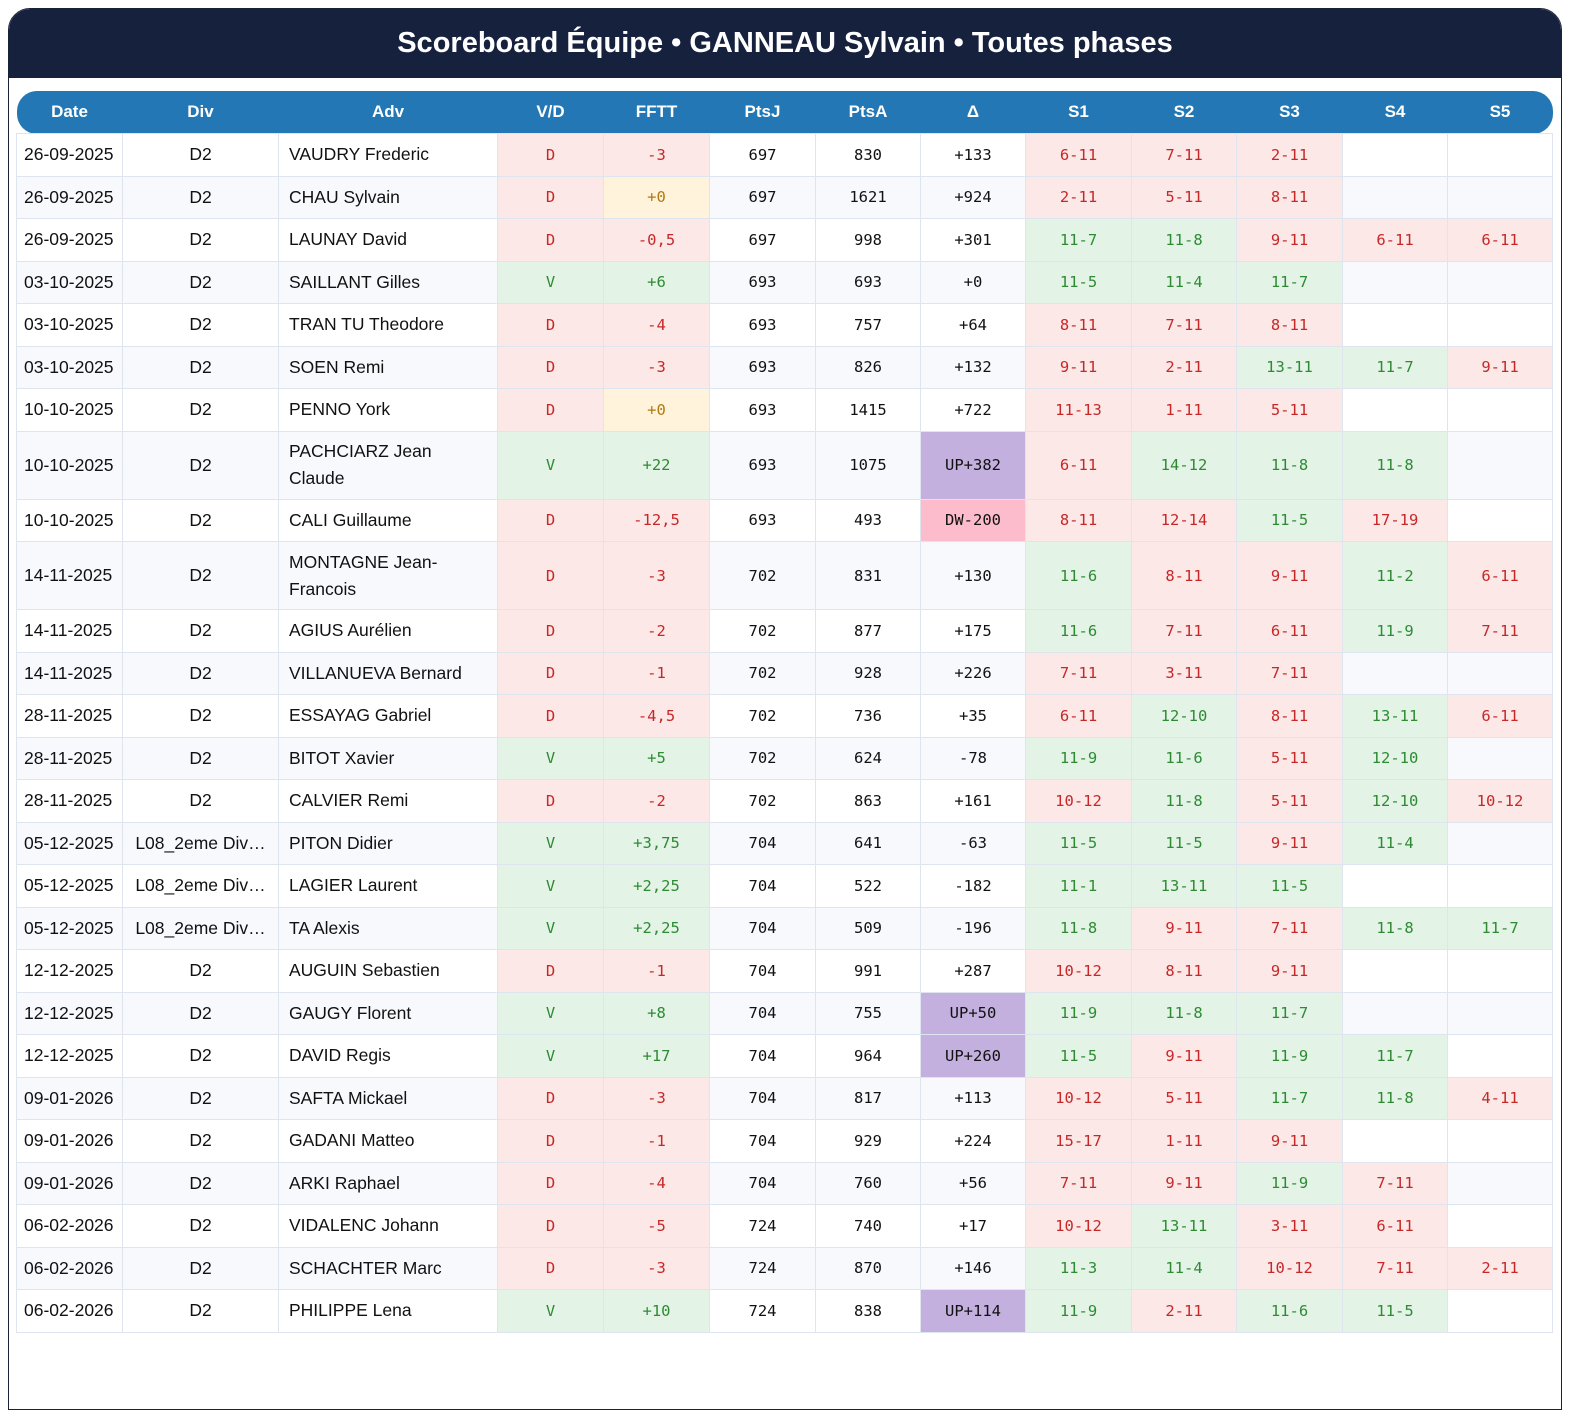 This screenshot has width=1590, height=1410. Describe the element at coordinates (388, 112) in the screenshot. I see `column-header-2: Adv` at that location.